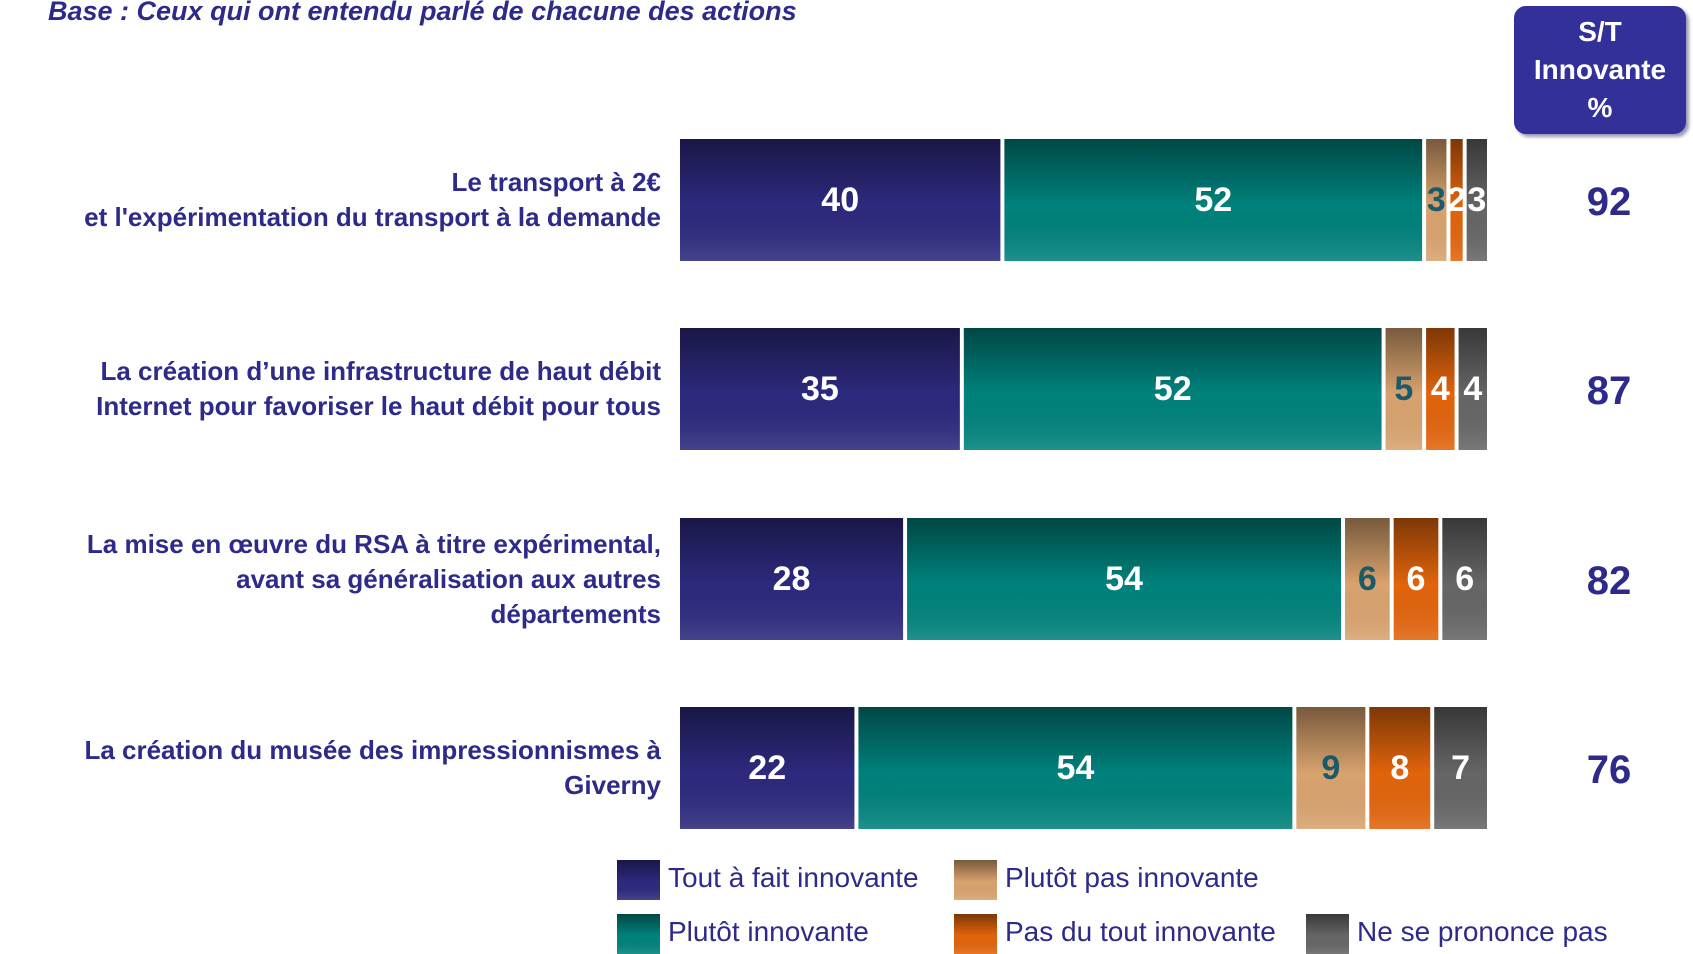  What do you see at coordinates (1132, 877) in the screenshot?
I see `legend-label: Plutôt pas innovante` at bounding box center [1132, 877].